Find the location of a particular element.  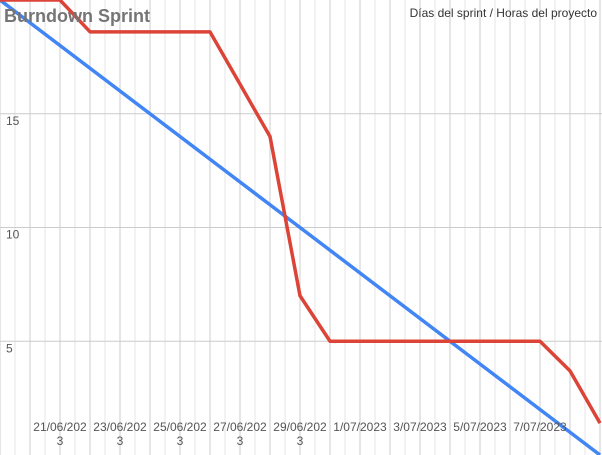

x-tick-label: 27/06/2023 is located at coordinates (240, 434).